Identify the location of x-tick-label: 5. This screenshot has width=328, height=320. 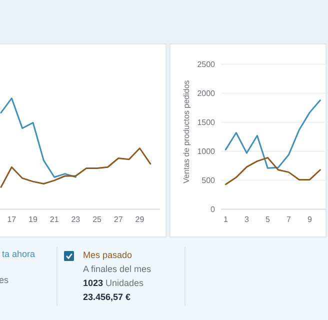
(267, 219).